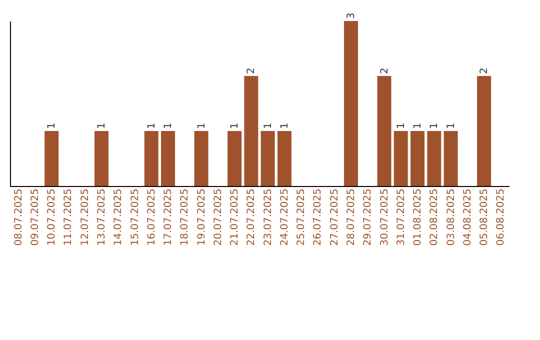  I want to click on x-tick-label: 26.07.2025, so click(318, 217).